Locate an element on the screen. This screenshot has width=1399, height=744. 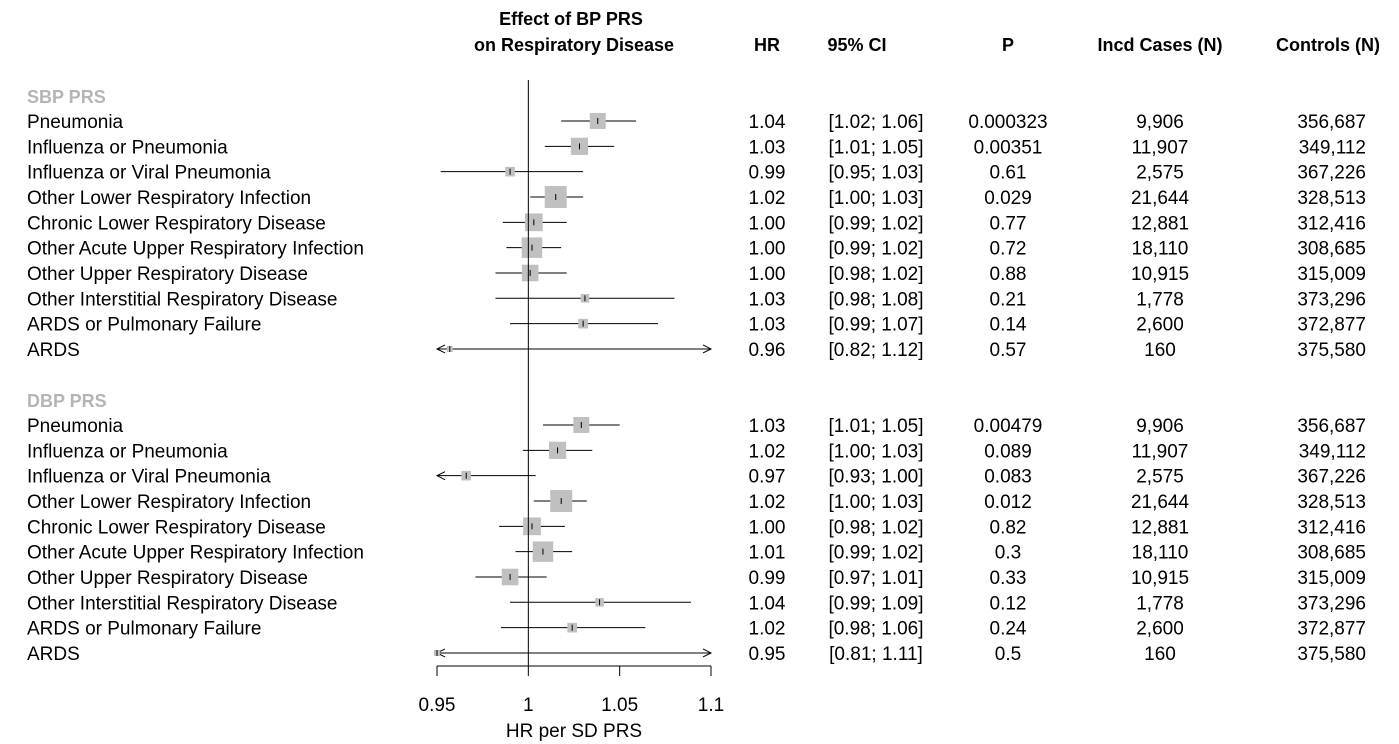
hr-value: 0.96 is located at coordinates (767, 350).